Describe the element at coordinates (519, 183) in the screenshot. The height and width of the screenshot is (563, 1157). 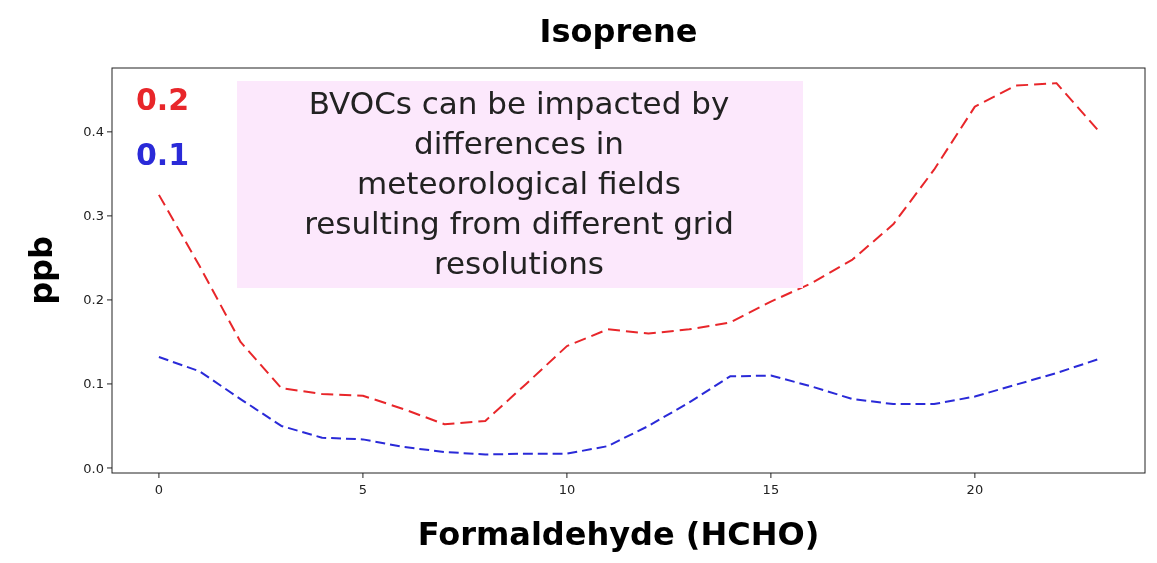
I see `annotation: BVOCs can be impacted by differences in meteorological fields resulting from different grid resolutions` at that location.